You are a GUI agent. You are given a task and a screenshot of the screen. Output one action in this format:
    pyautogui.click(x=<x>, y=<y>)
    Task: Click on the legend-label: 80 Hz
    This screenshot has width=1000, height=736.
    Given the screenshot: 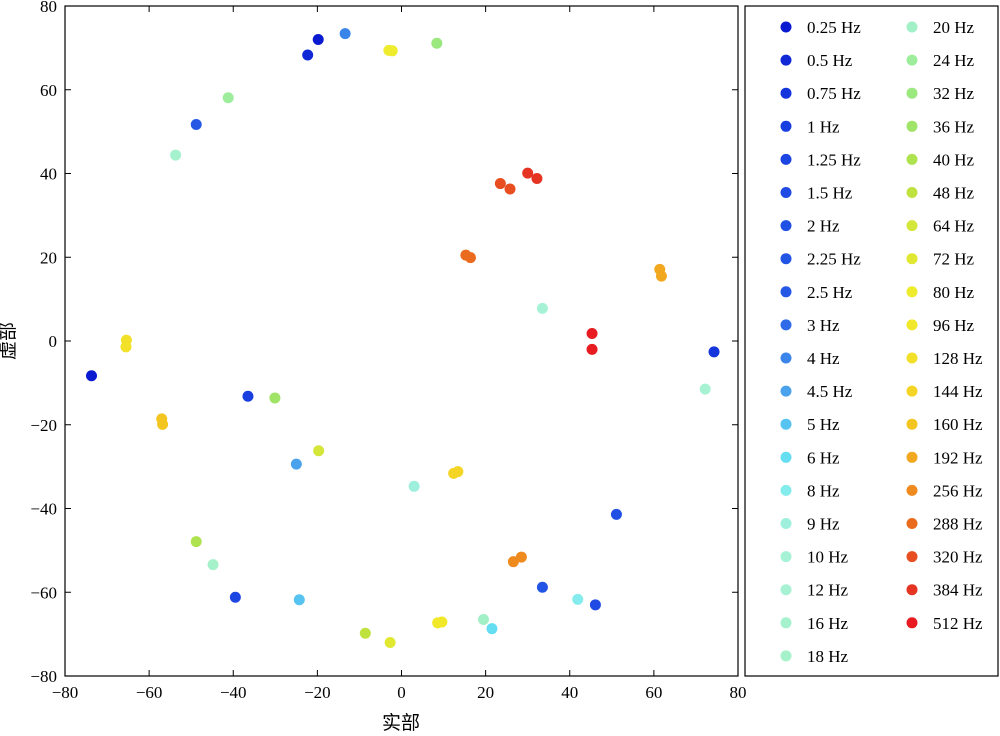 What is the action you would take?
    pyautogui.click(x=954, y=292)
    